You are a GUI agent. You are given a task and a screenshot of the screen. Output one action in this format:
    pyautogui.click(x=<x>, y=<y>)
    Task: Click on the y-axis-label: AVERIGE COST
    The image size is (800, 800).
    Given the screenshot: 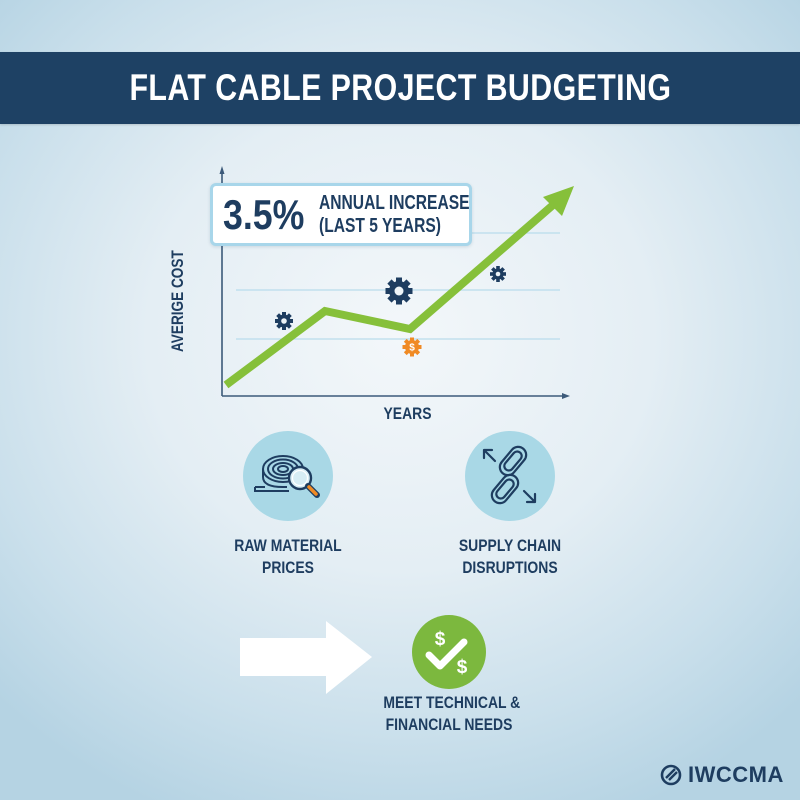 What is the action you would take?
    pyautogui.click(x=177, y=301)
    